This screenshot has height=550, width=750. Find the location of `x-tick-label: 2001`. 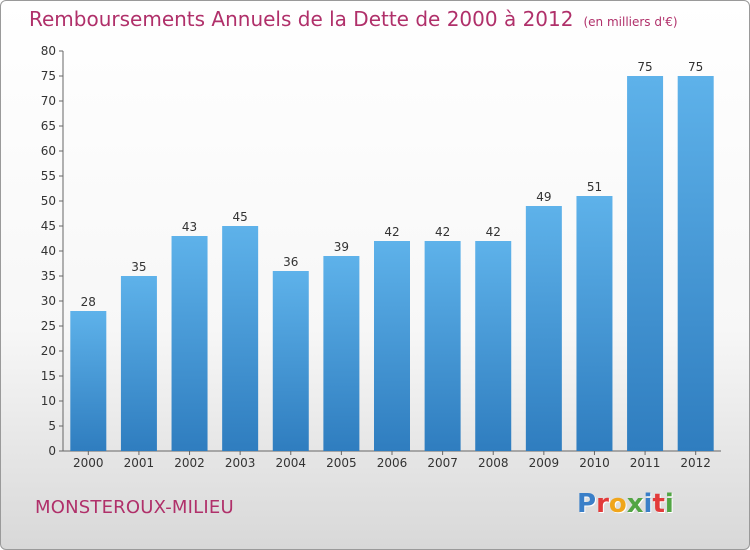

x-tick-label: 2001 is located at coordinates (139, 463).